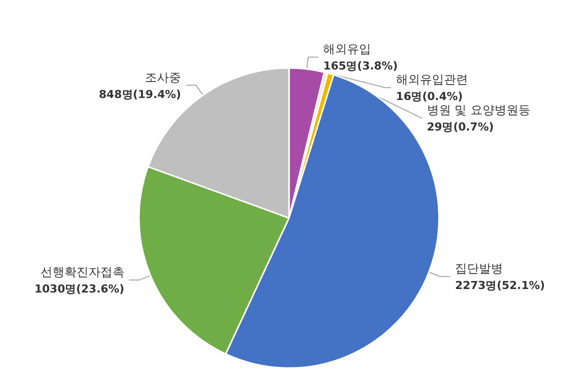  Describe the element at coordinates (140, 94) in the screenshot. I see `data-label: 848명(19.4%)` at that location.